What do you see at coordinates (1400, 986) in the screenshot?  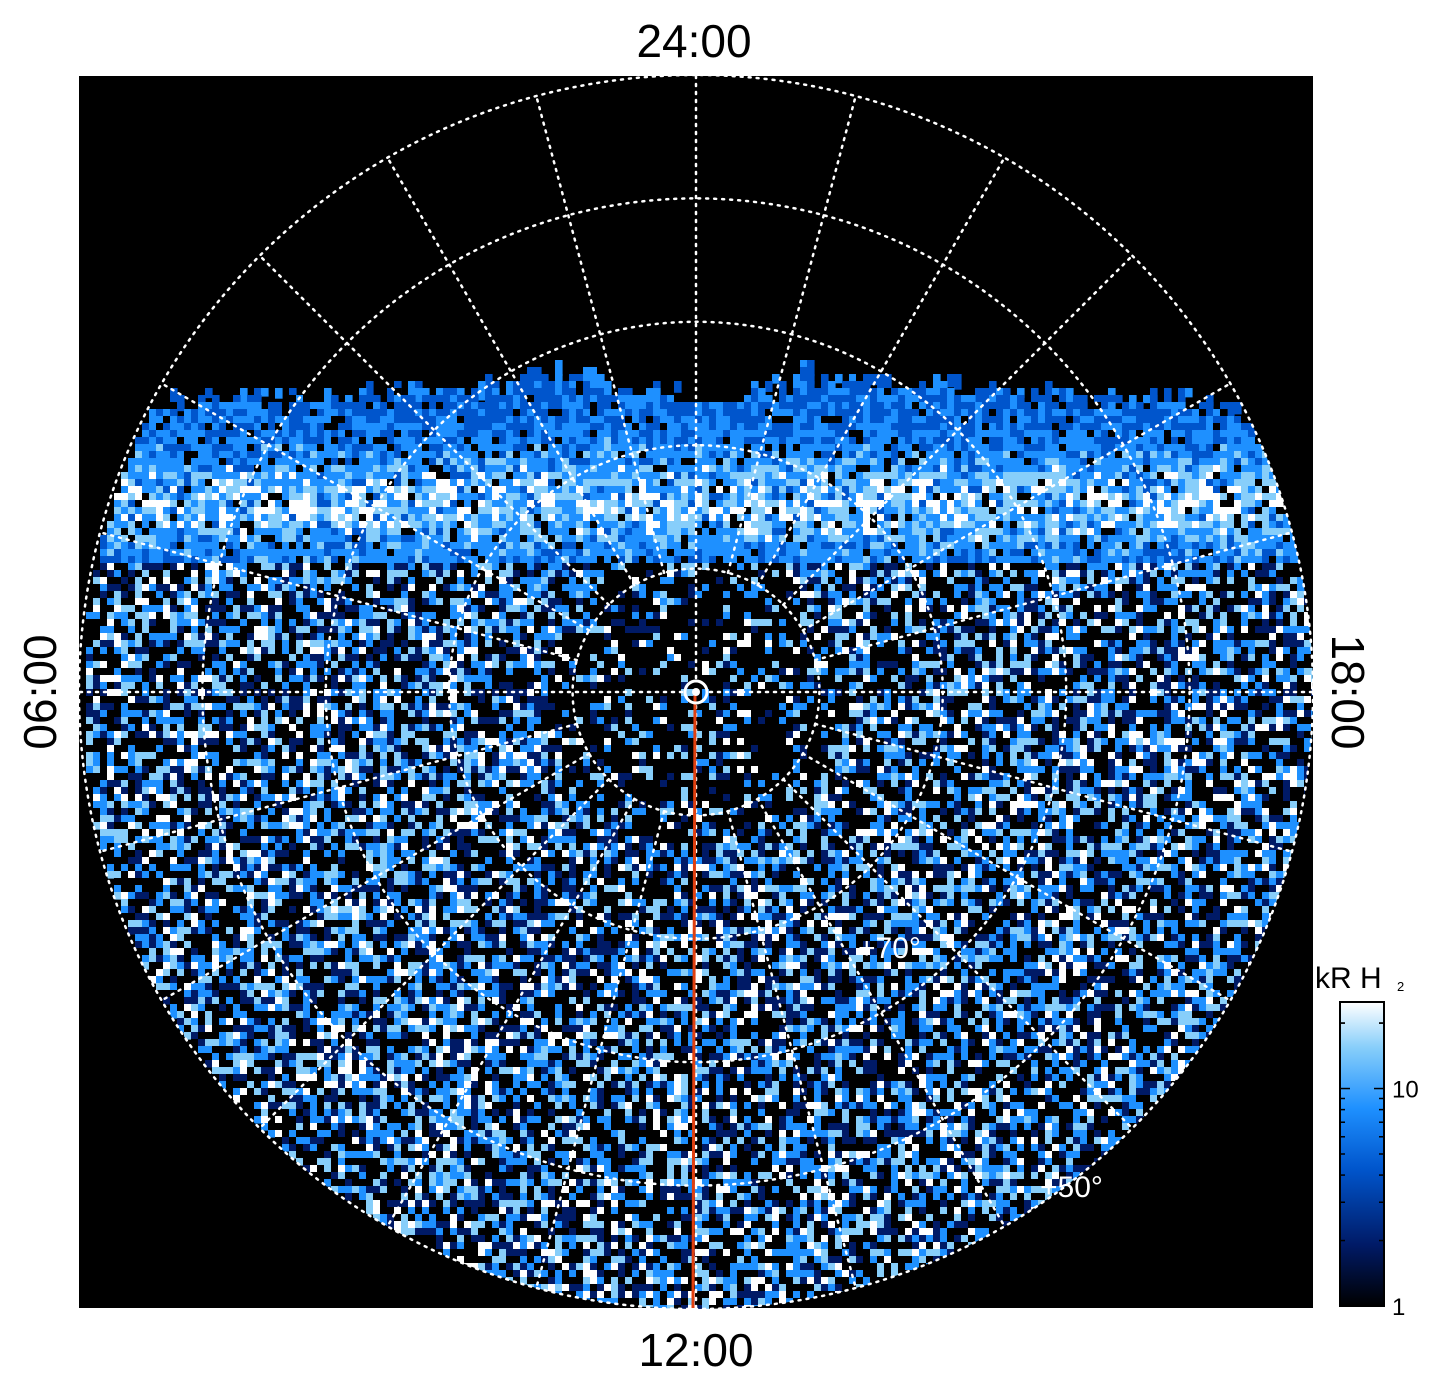 I see `colorbar-title-subscript: 2` at bounding box center [1400, 986].